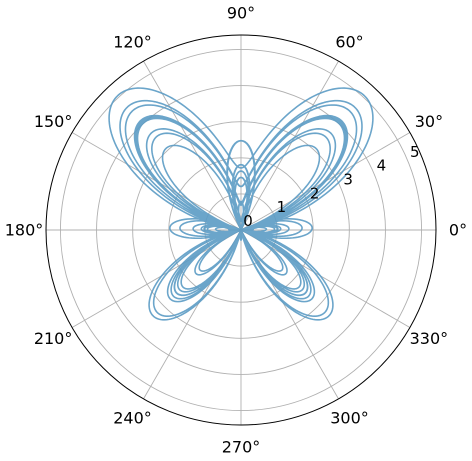 This screenshot has width=472, height=461. Describe the element at coordinates (415, 152) in the screenshot. I see `radial-tick-label: 5` at that location.